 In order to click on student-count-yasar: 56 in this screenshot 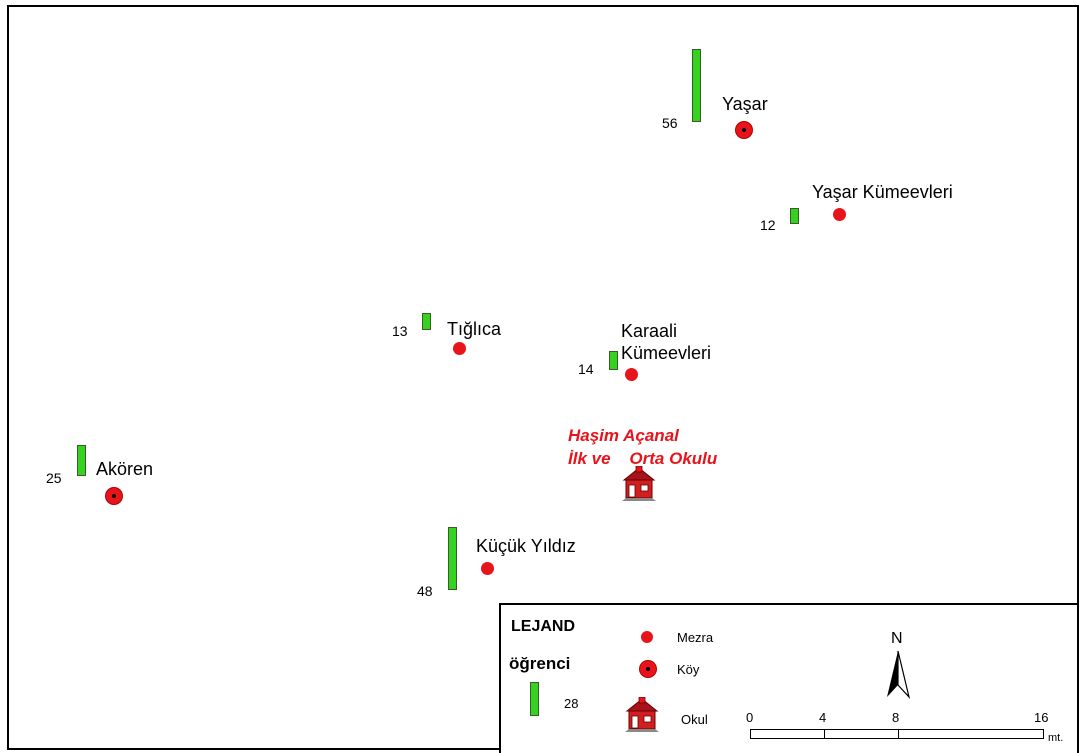, I will do `click(670, 123)`.